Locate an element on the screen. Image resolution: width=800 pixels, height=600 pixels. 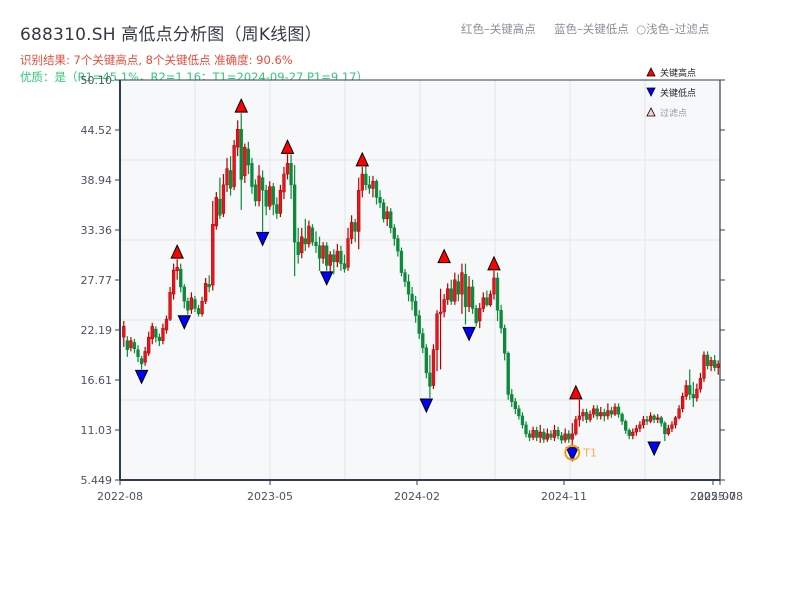
color-legend-note: 红色–关键高点 蓝色–关键低点 ○浅色–过滤点 is located at coordinates (585, 29).